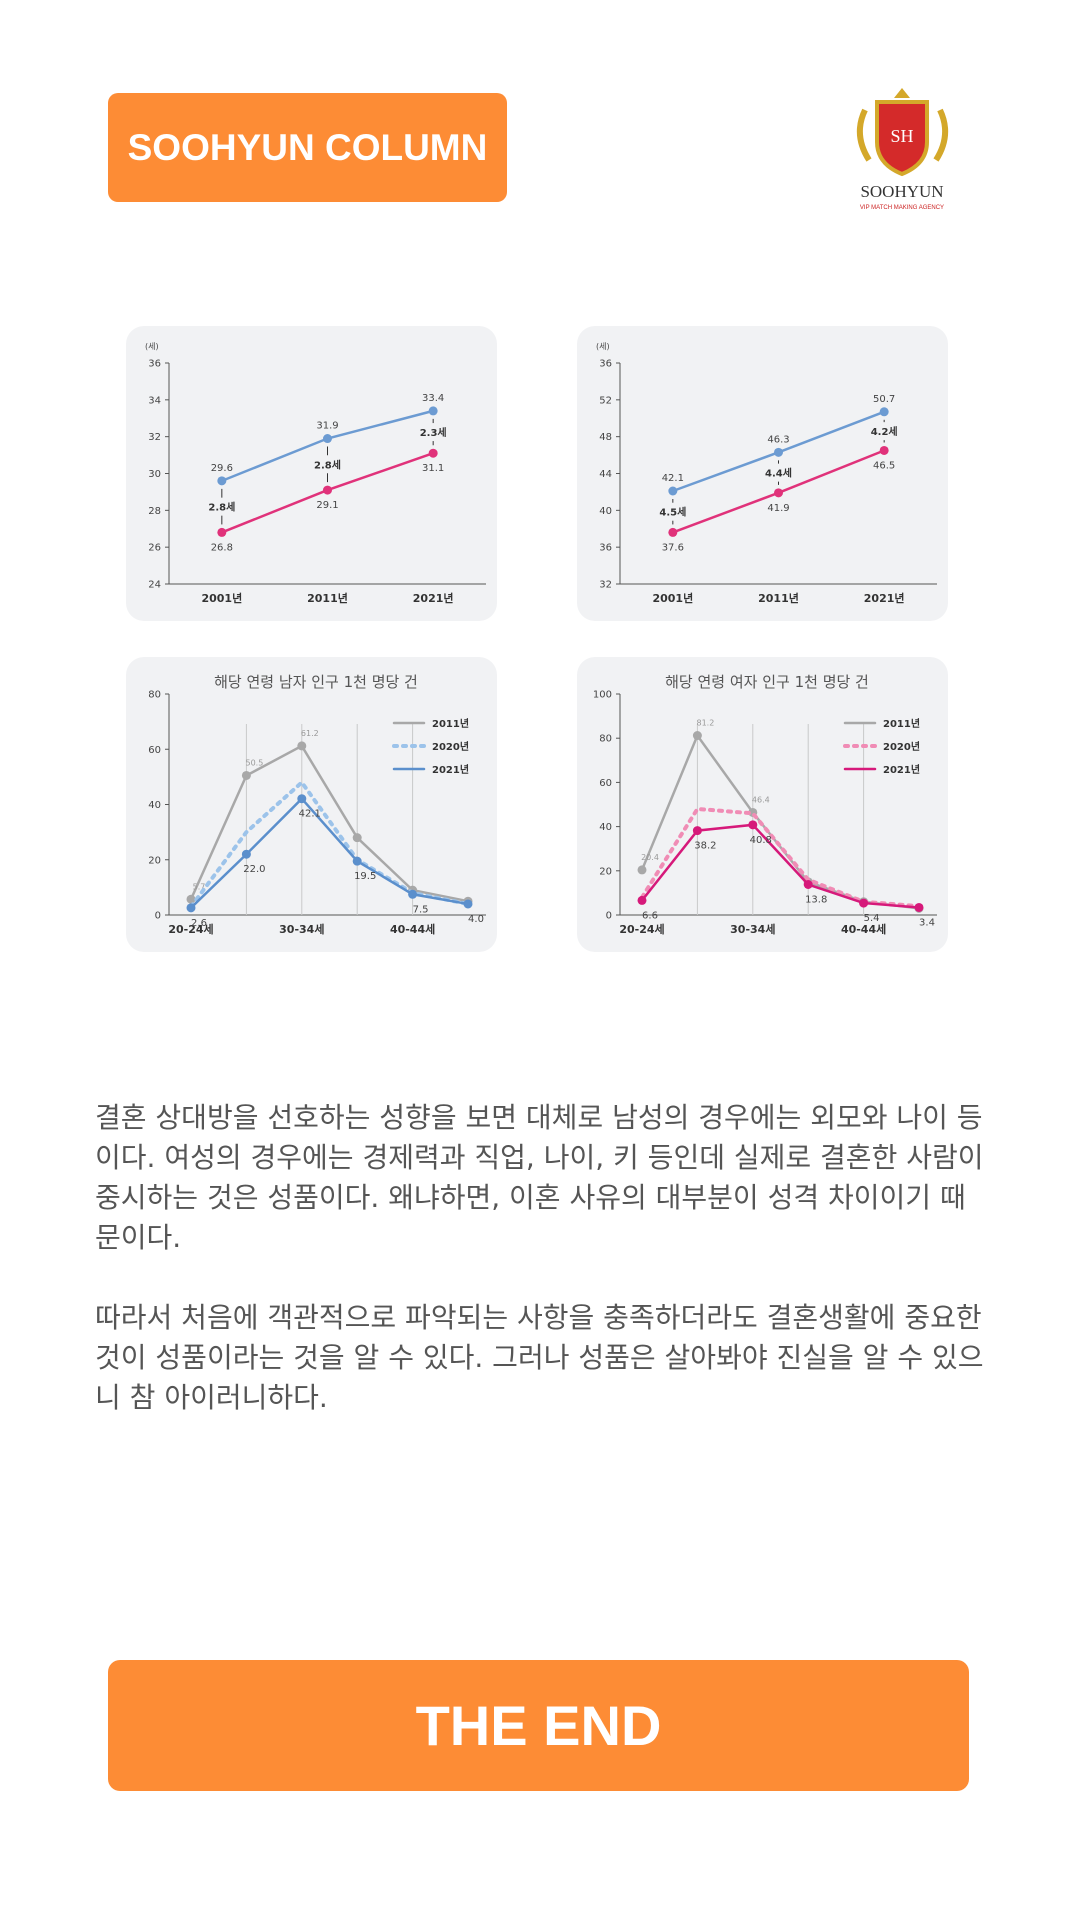 This screenshot has height=1920, width=1080. What do you see at coordinates (199, 886) in the screenshot?
I see `data-label: 5.7` at bounding box center [199, 886].